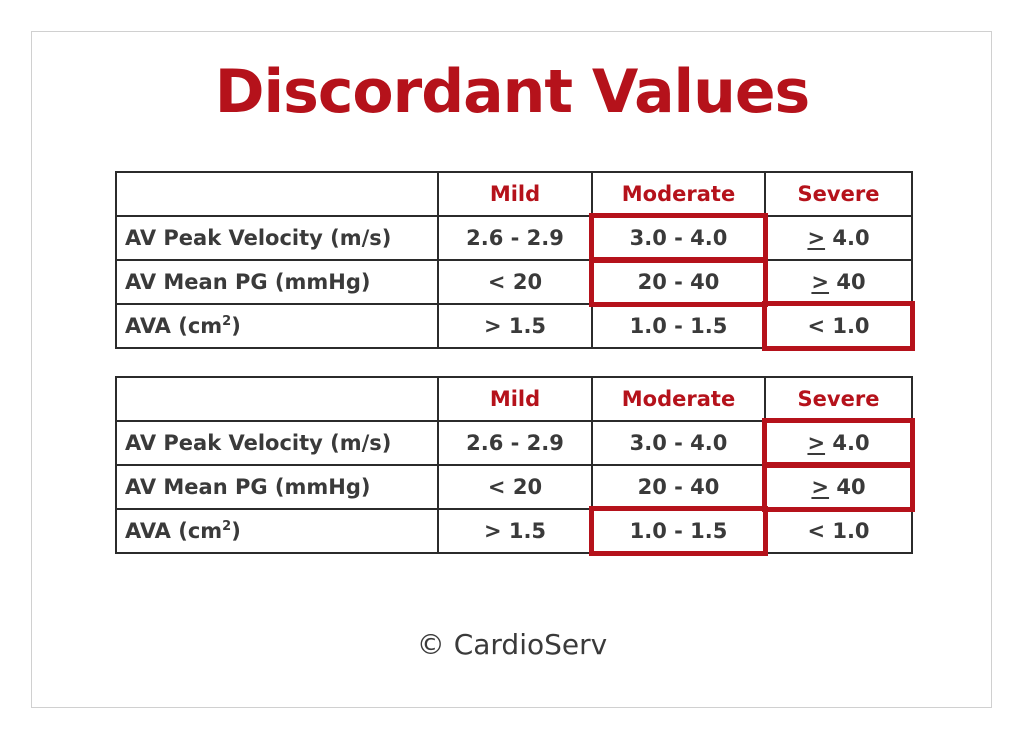 This screenshot has width=1024, height=739. Describe the element at coordinates (679, 532) in the screenshot. I see `cell-moderate-highlighted: 1.0 - 1.5` at that location.